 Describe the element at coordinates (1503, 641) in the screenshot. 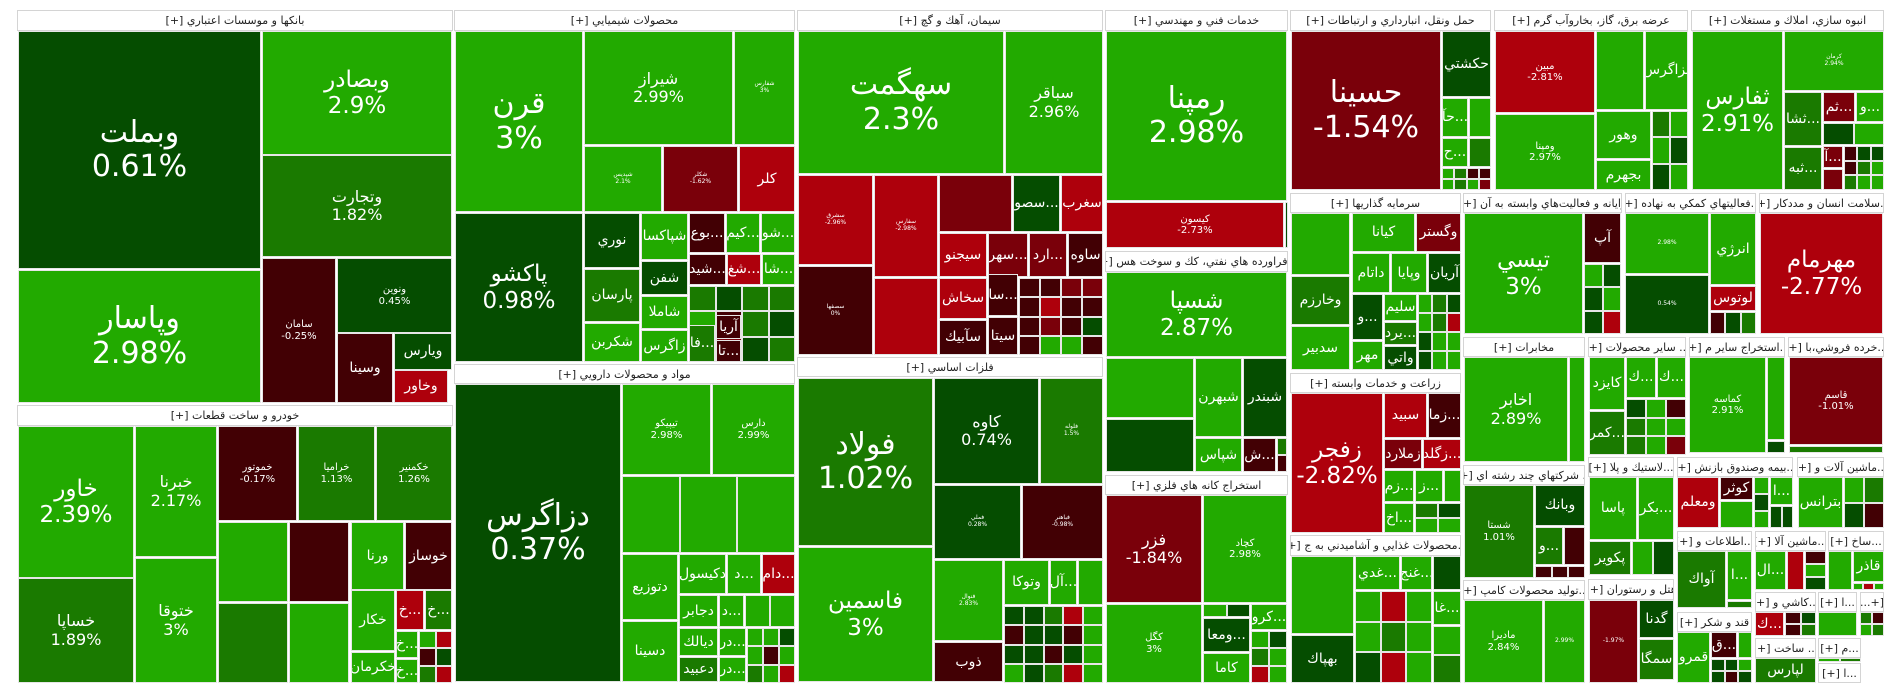

I see `stock-tile: ماديرا 2.84%` at that location.